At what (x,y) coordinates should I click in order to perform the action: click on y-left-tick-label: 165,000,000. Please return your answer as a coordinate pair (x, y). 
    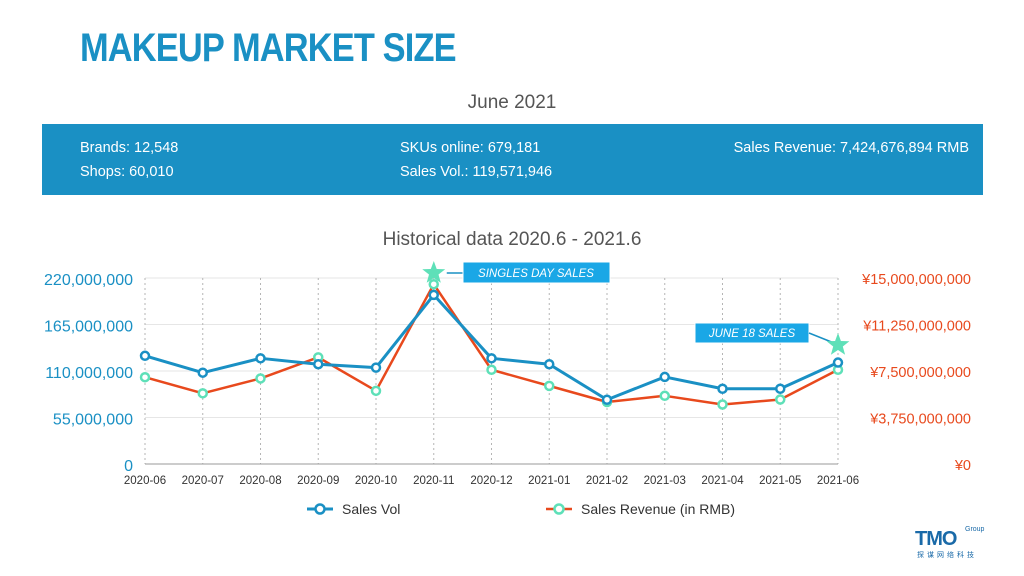
    Looking at the image, I should click on (88, 327).